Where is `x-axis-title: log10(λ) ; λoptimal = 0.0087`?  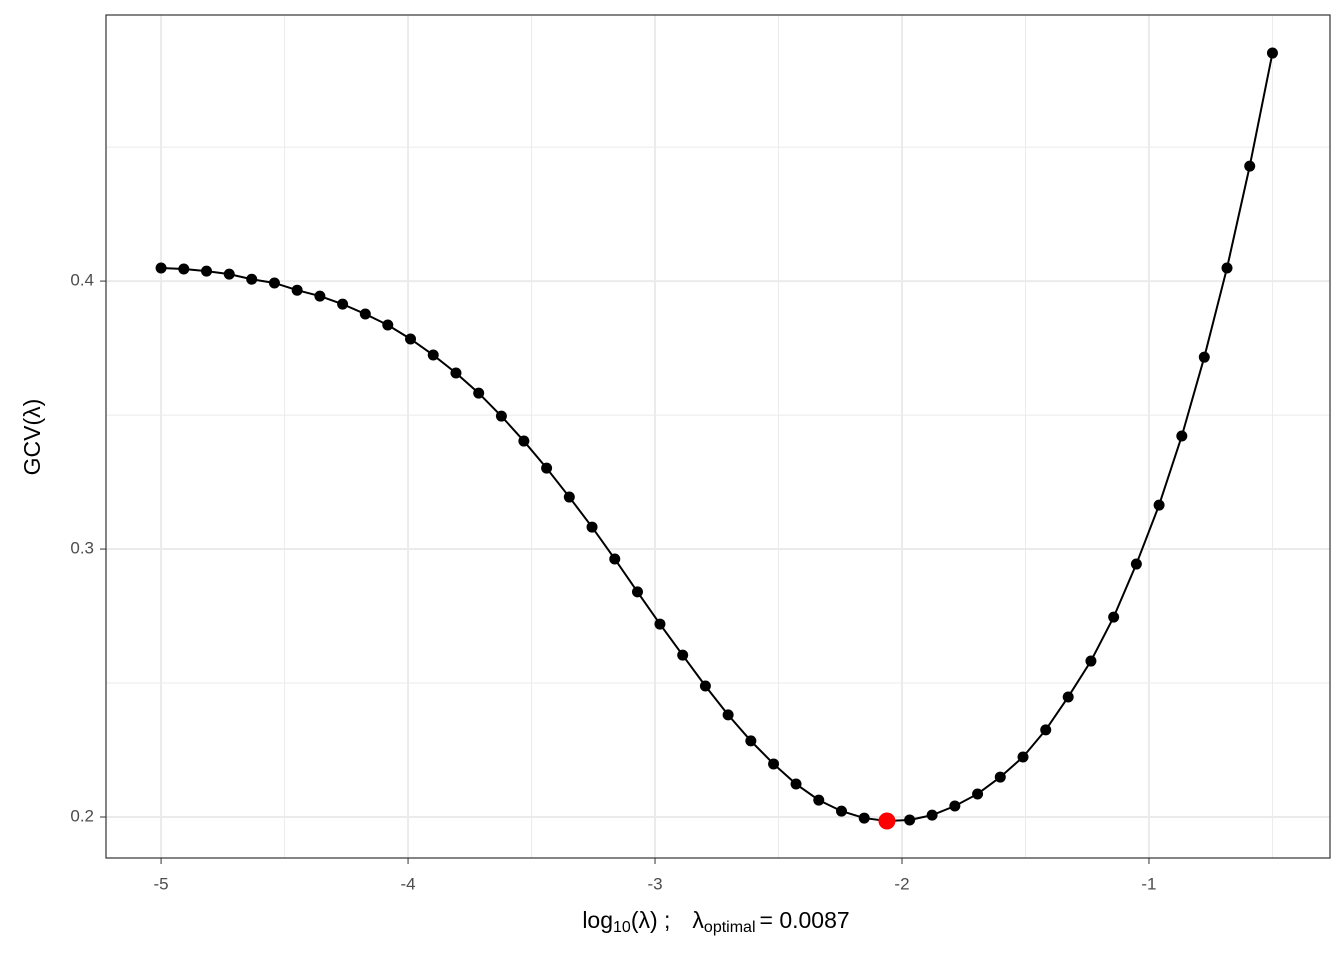
x-axis-title: log10(λ) ; λoptimal = 0.0087 is located at coordinates (715, 921).